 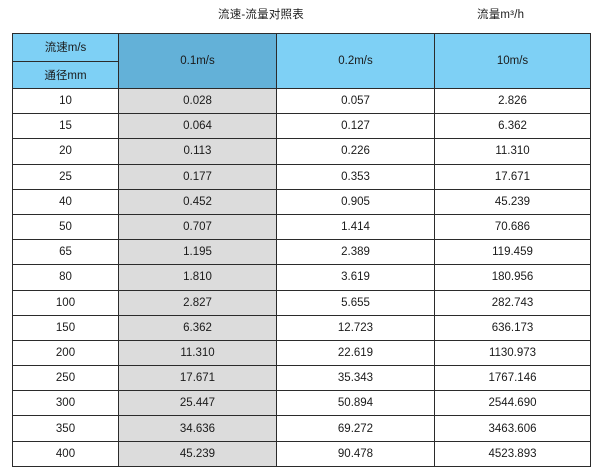 I want to click on cell-nominal-diameter: 150, so click(x=65, y=327).